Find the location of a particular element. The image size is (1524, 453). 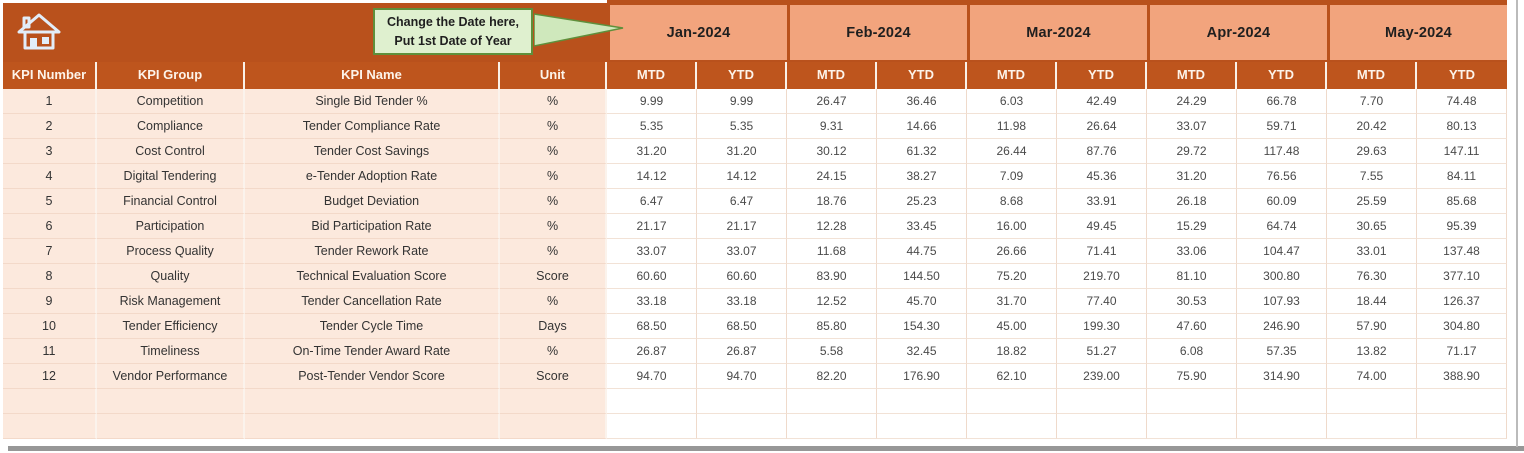

cell-value: 104.47 is located at coordinates (1282, 251).